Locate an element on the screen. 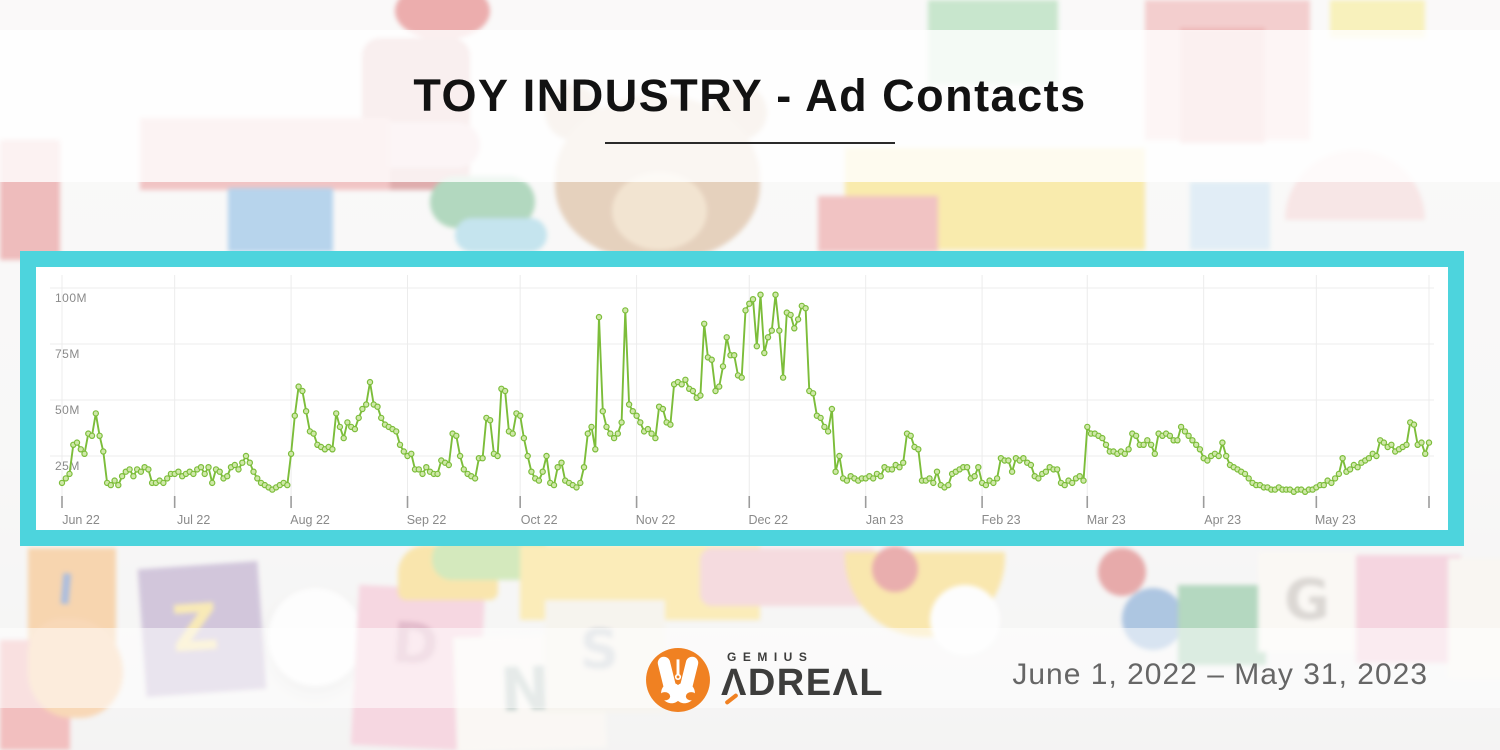 The height and width of the screenshot is (750, 1500). svg-text: Jun 22 is located at coordinates (81, 520).